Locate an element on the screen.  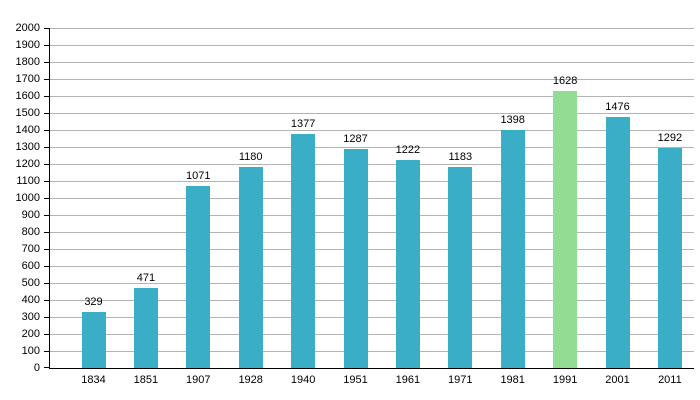
bar-value-label: 471 is located at coordinates (146, 277).